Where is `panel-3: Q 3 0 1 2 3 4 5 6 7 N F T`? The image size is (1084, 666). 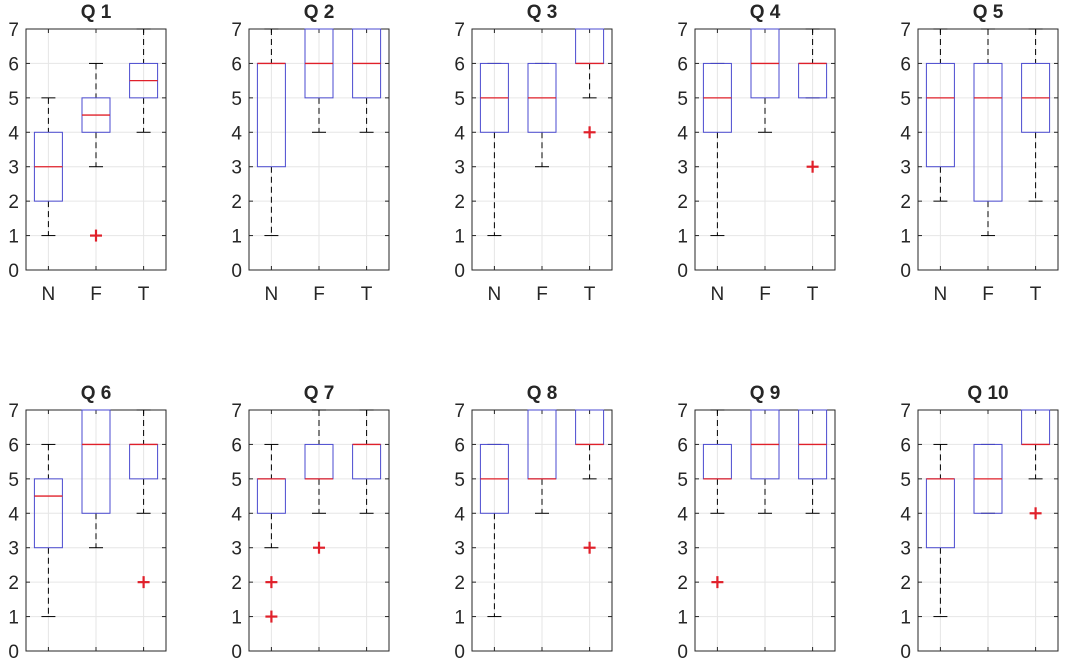 panel-3: Q 3 0 1 2 3 4 5 6 7 N F T is located at coordinates (533, 153).